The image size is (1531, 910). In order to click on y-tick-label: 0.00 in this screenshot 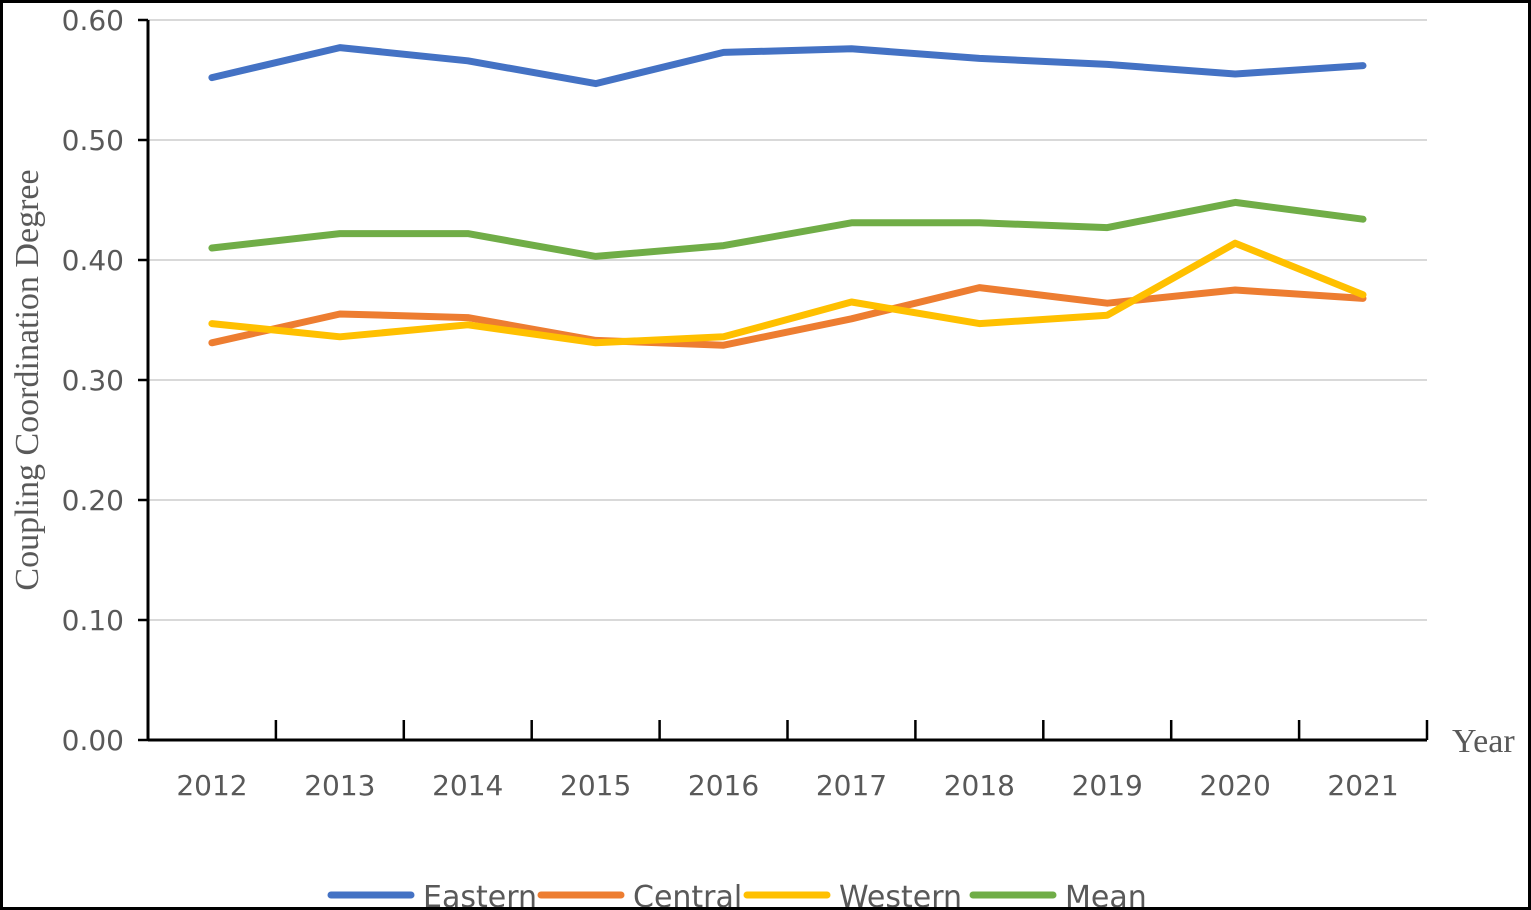, I will do `click(93, 740)`.